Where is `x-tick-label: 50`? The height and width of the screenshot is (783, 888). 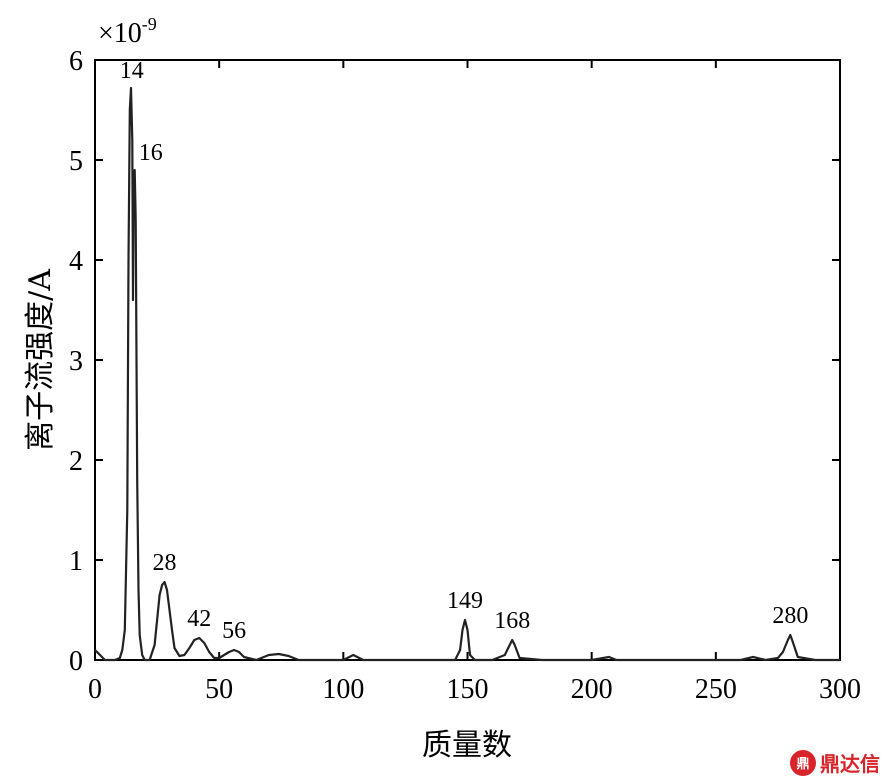 x-tick-label: 50 is located at coordinates (219, 689).